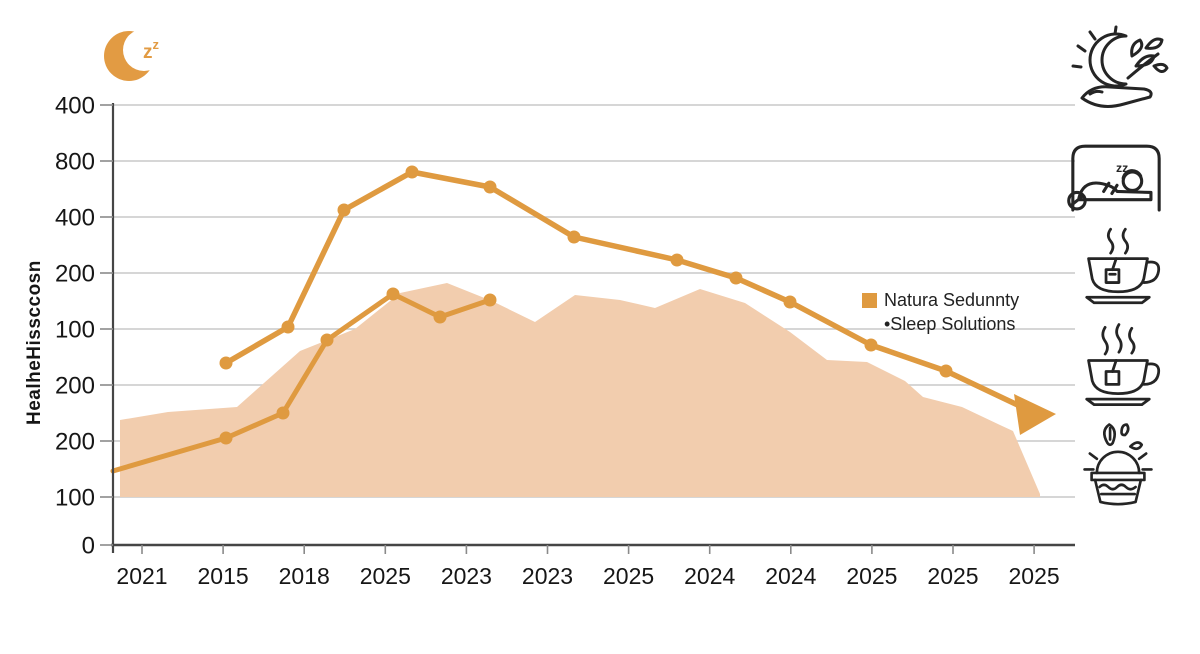 The width and height of the screenshot is (1200, 654). What do you see at coordinates (1118, 266) in the screenshot?
I see `teacup-teabag-icon` at bounding box center [1118, 266].